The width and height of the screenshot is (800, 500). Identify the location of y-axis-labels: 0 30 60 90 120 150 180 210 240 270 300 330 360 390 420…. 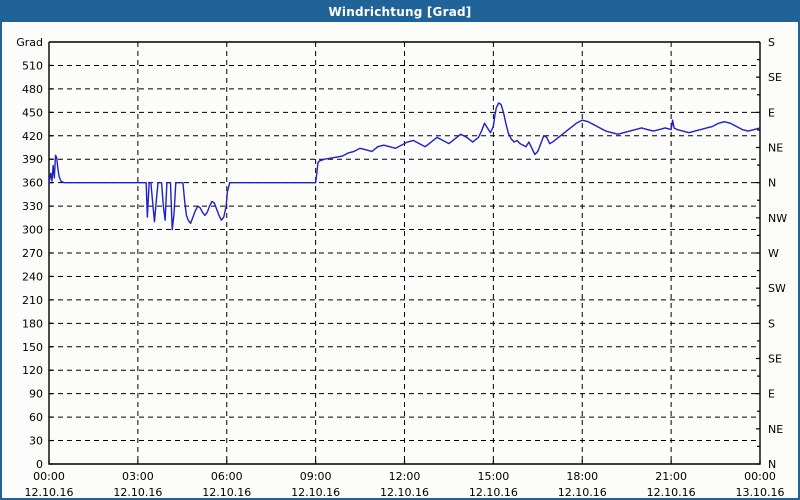
(32, 265).